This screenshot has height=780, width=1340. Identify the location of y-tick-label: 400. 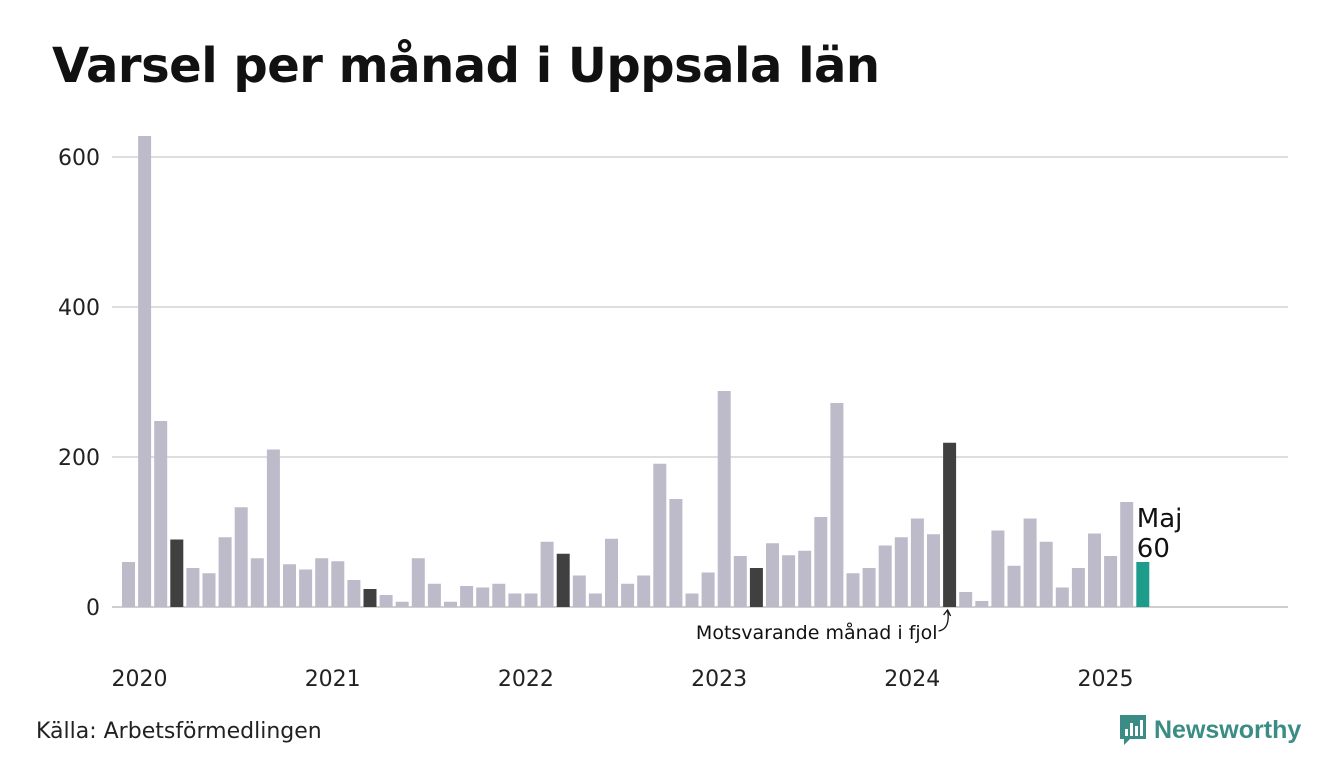
(79, 308).